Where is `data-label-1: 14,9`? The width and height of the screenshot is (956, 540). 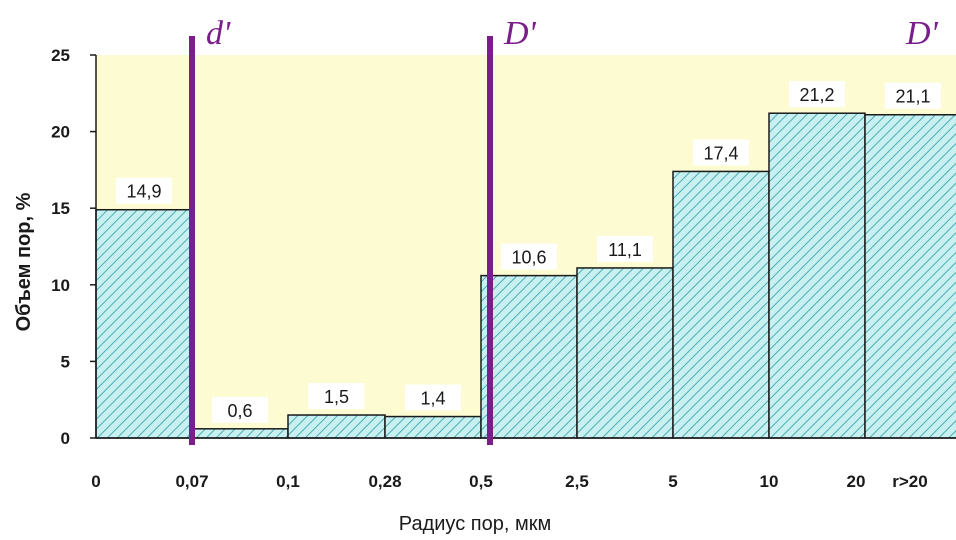 data-label-1: 14,9 is located at coordinates (143, 192).